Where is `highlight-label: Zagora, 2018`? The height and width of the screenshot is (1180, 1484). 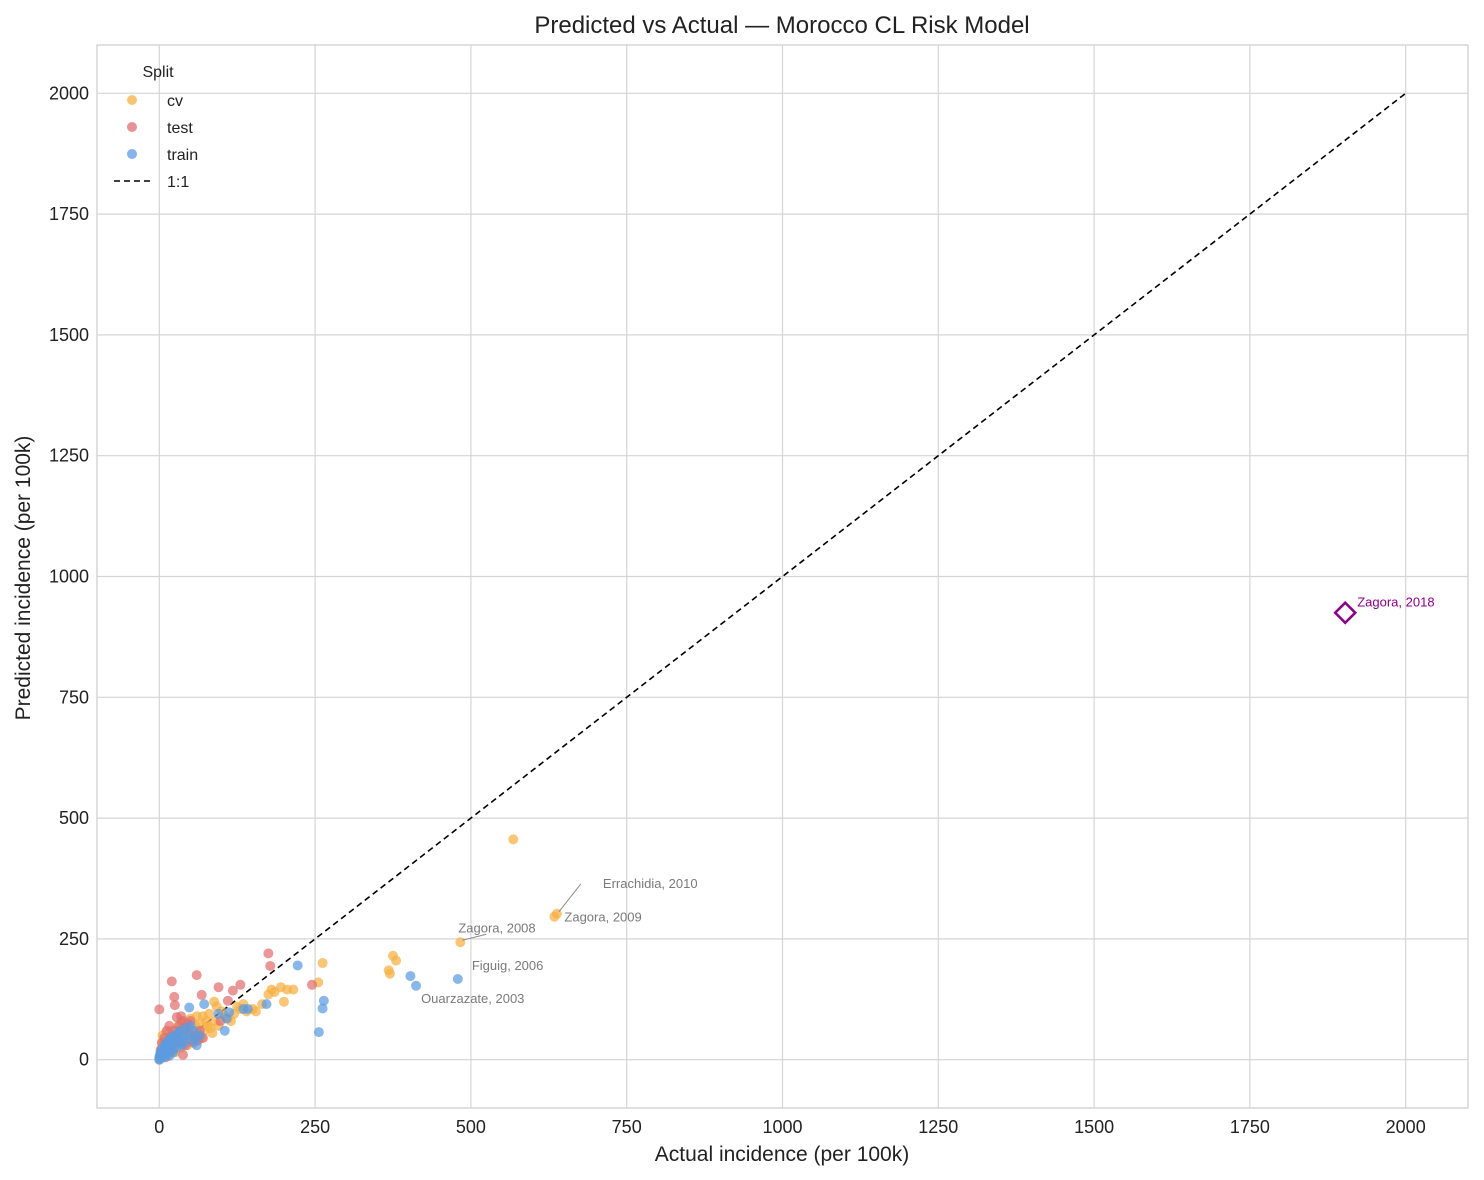
highlight-label: Zagora, 2018 is located at coordinates (1395, 602).